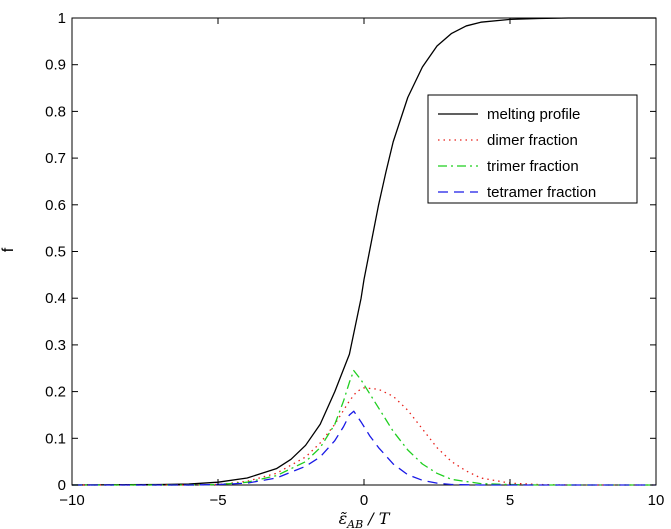 The width and height of the screenshot is (671, 529). What do you see at coordinates (343, 518) in the screenshot?
I see `x-axis-label-epsilon: ε̃` at bounding box center [343, 518].